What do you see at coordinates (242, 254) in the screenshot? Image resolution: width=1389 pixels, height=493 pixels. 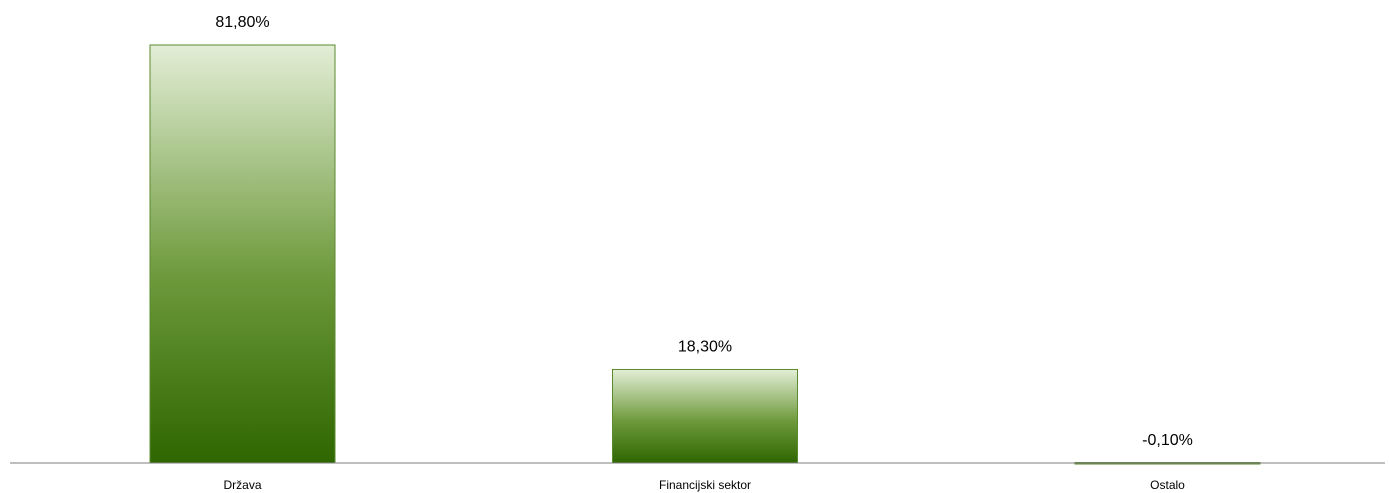 I see `bar-drzava` at bounding box center [242, 254].